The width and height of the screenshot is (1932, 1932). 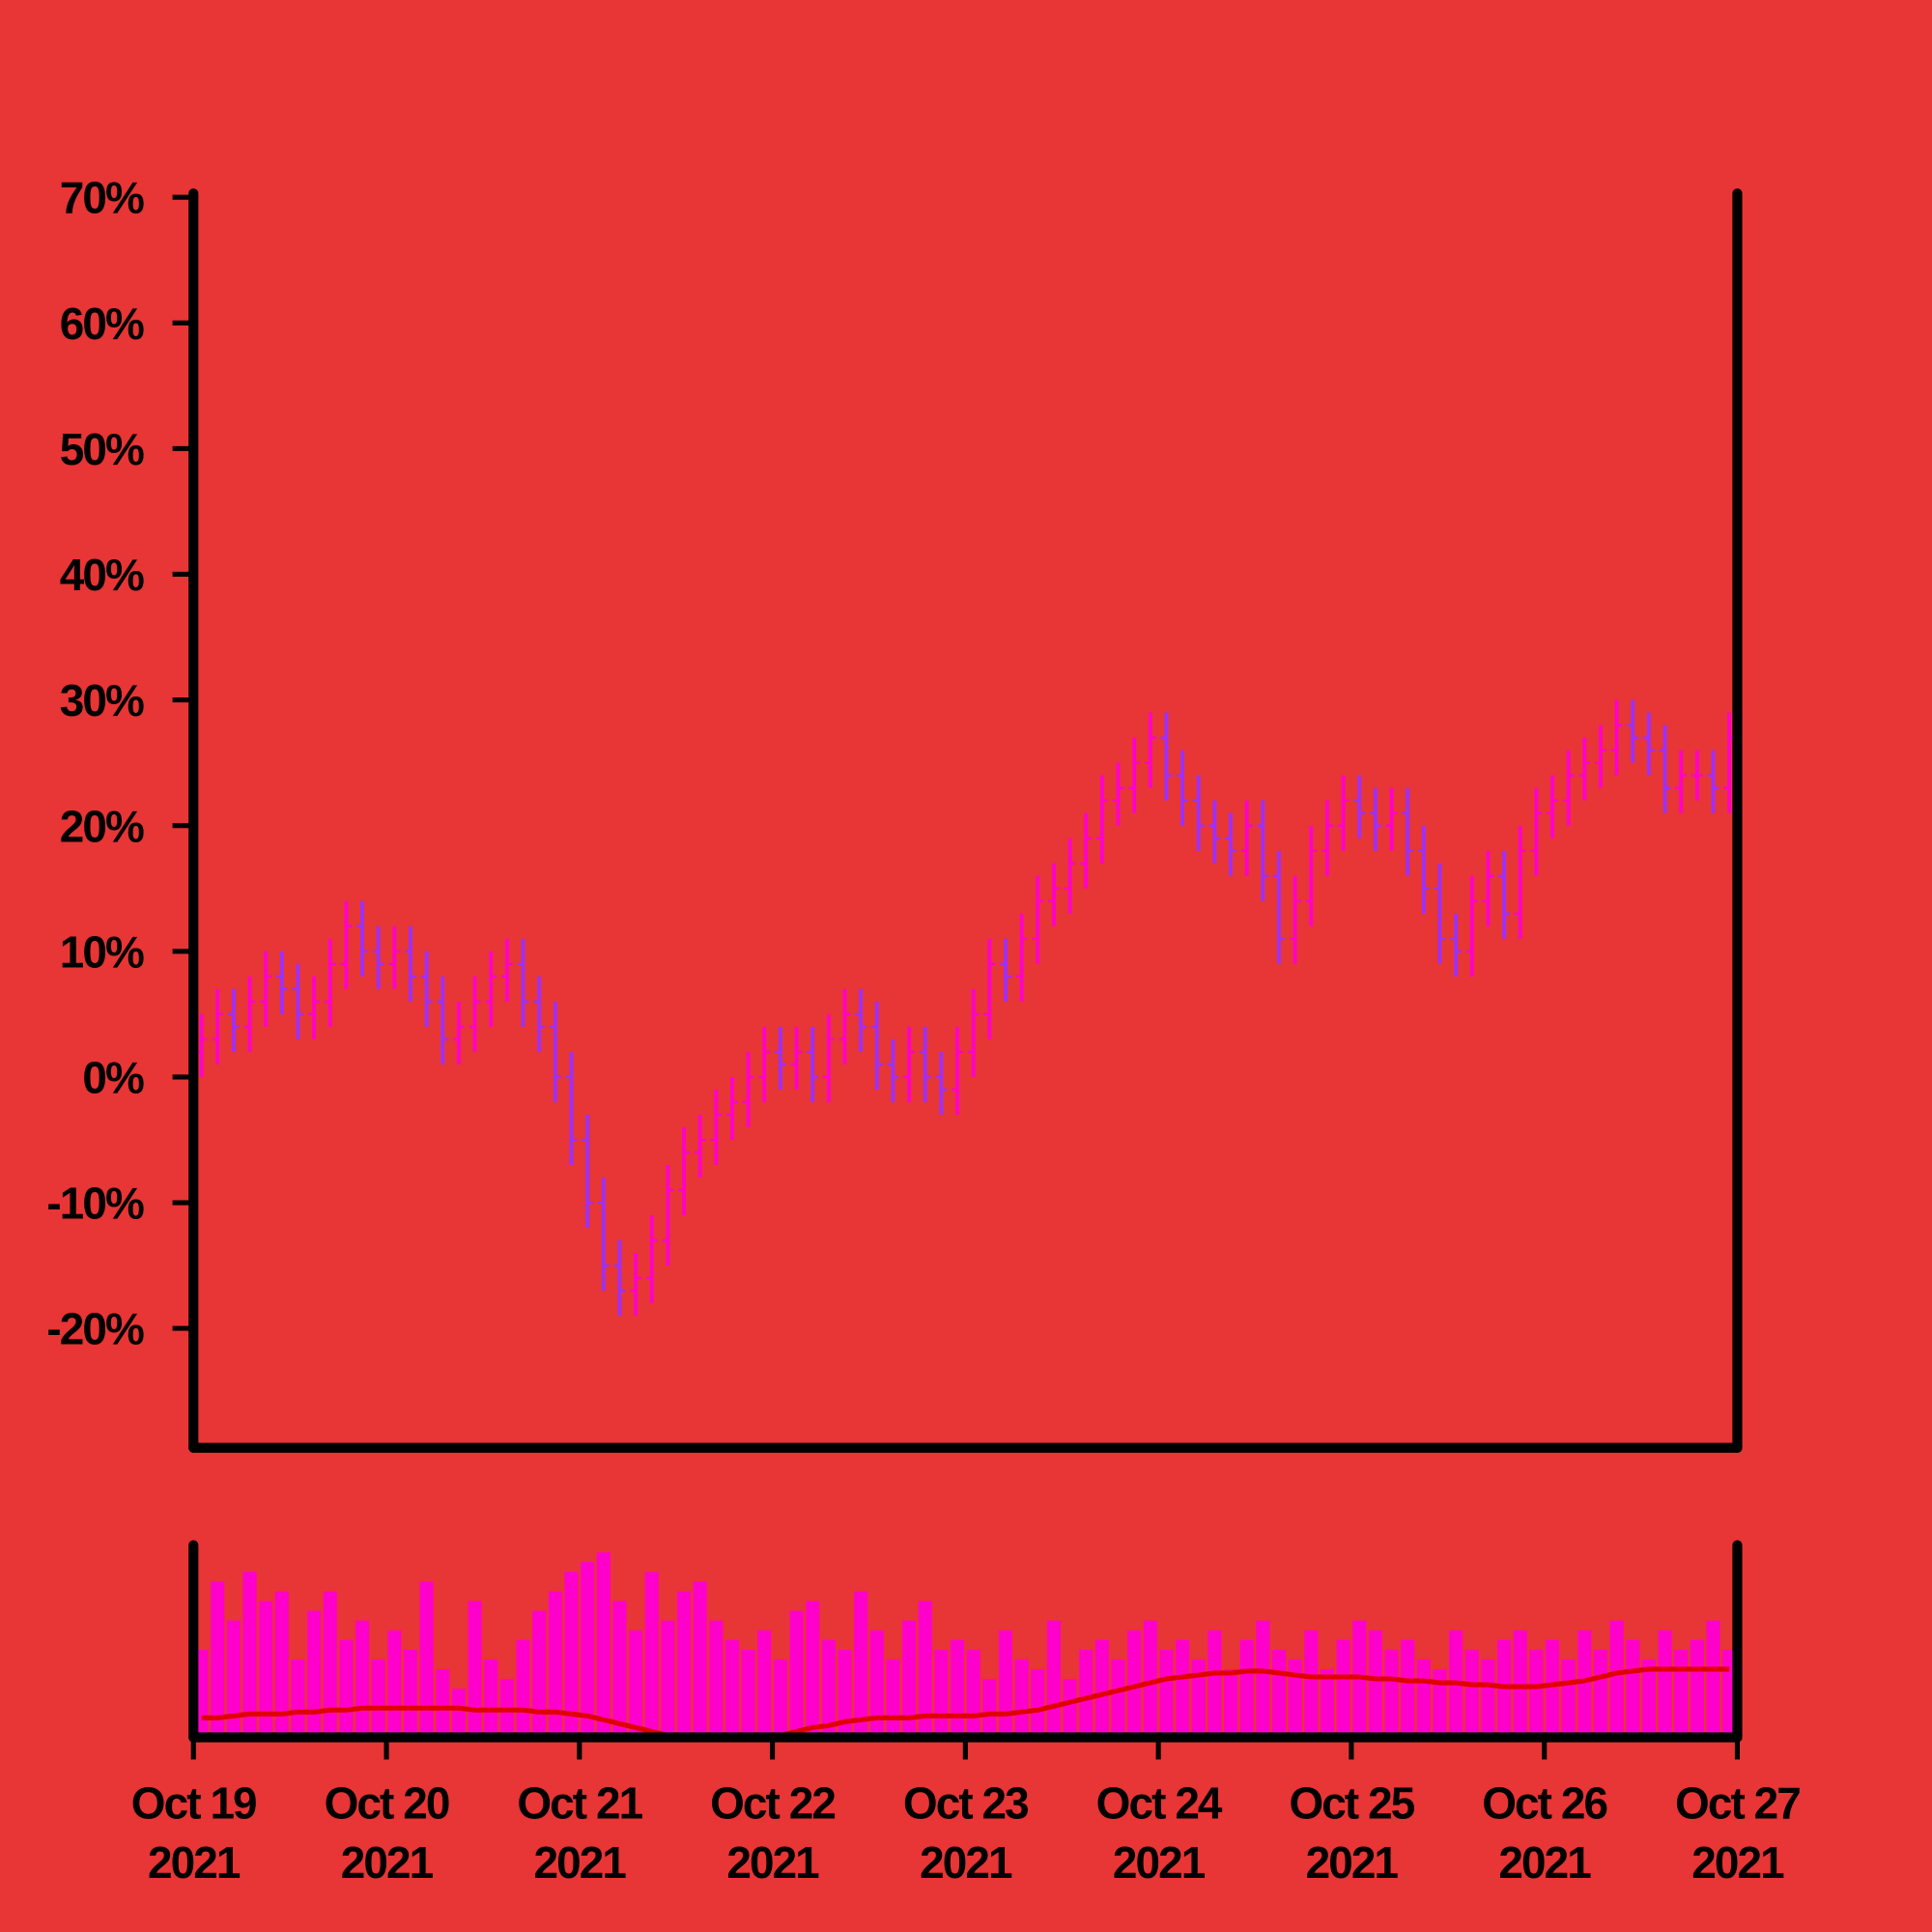 What do you see at coordinates (387, 1803) in the screenshot?
I see `x-tick-label: Oct 20` at bounding box center [387, 1803].